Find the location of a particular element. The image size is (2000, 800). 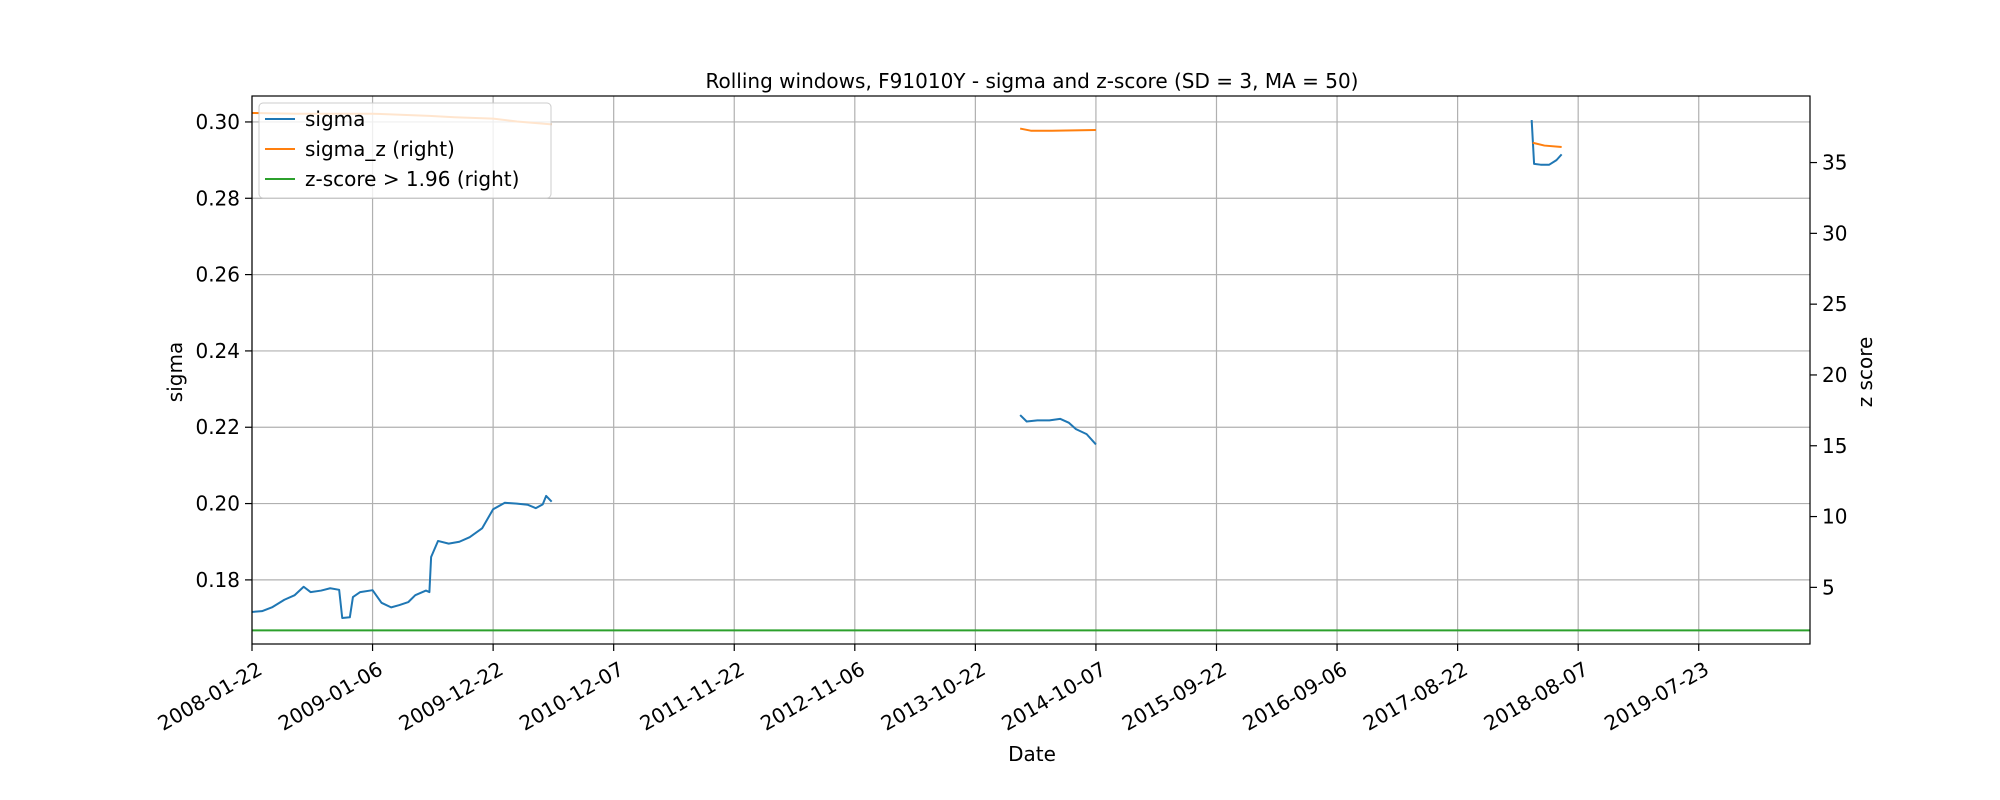

x-tick-label: 2013-10-22 is located at coordinates (933, 696).